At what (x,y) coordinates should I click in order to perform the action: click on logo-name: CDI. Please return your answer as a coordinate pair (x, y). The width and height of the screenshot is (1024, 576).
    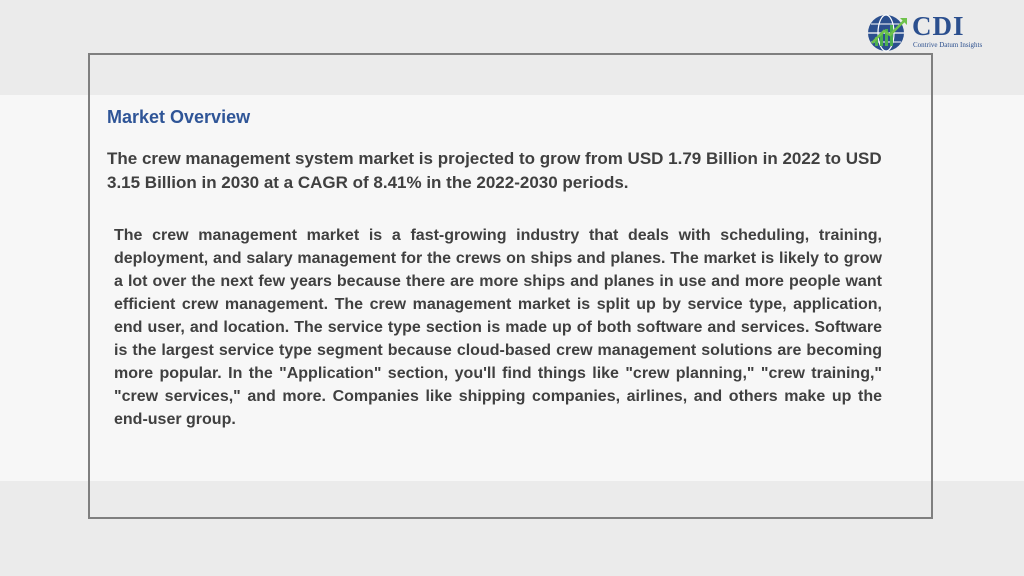
    Looking at the image, I should click on (938, 26).